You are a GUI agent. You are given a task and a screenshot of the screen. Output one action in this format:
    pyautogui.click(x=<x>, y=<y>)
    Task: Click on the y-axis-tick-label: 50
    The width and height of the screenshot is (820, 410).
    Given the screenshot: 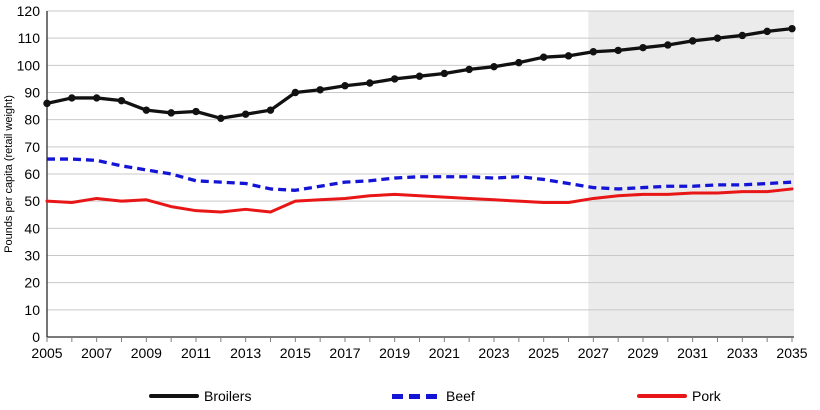 What is the action you would take?
    pyautogui.click(x=32, y=201)
    